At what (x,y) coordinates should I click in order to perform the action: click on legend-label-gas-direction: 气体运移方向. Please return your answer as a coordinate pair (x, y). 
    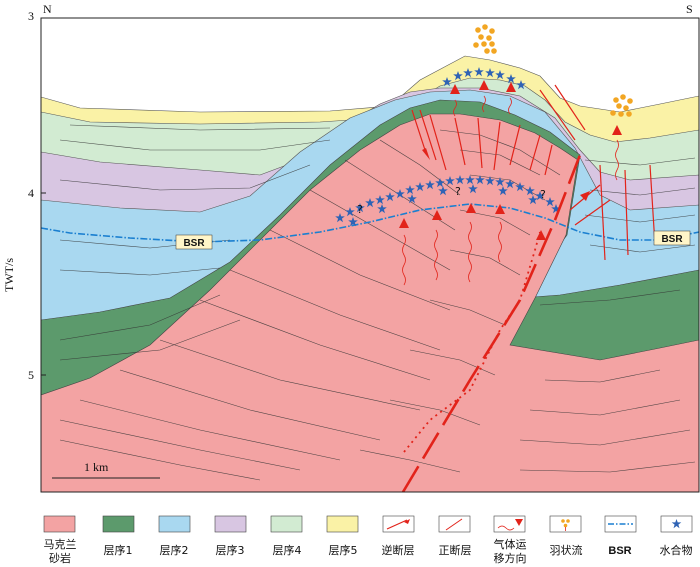
    Looking at the image, I should click on (510, 551).